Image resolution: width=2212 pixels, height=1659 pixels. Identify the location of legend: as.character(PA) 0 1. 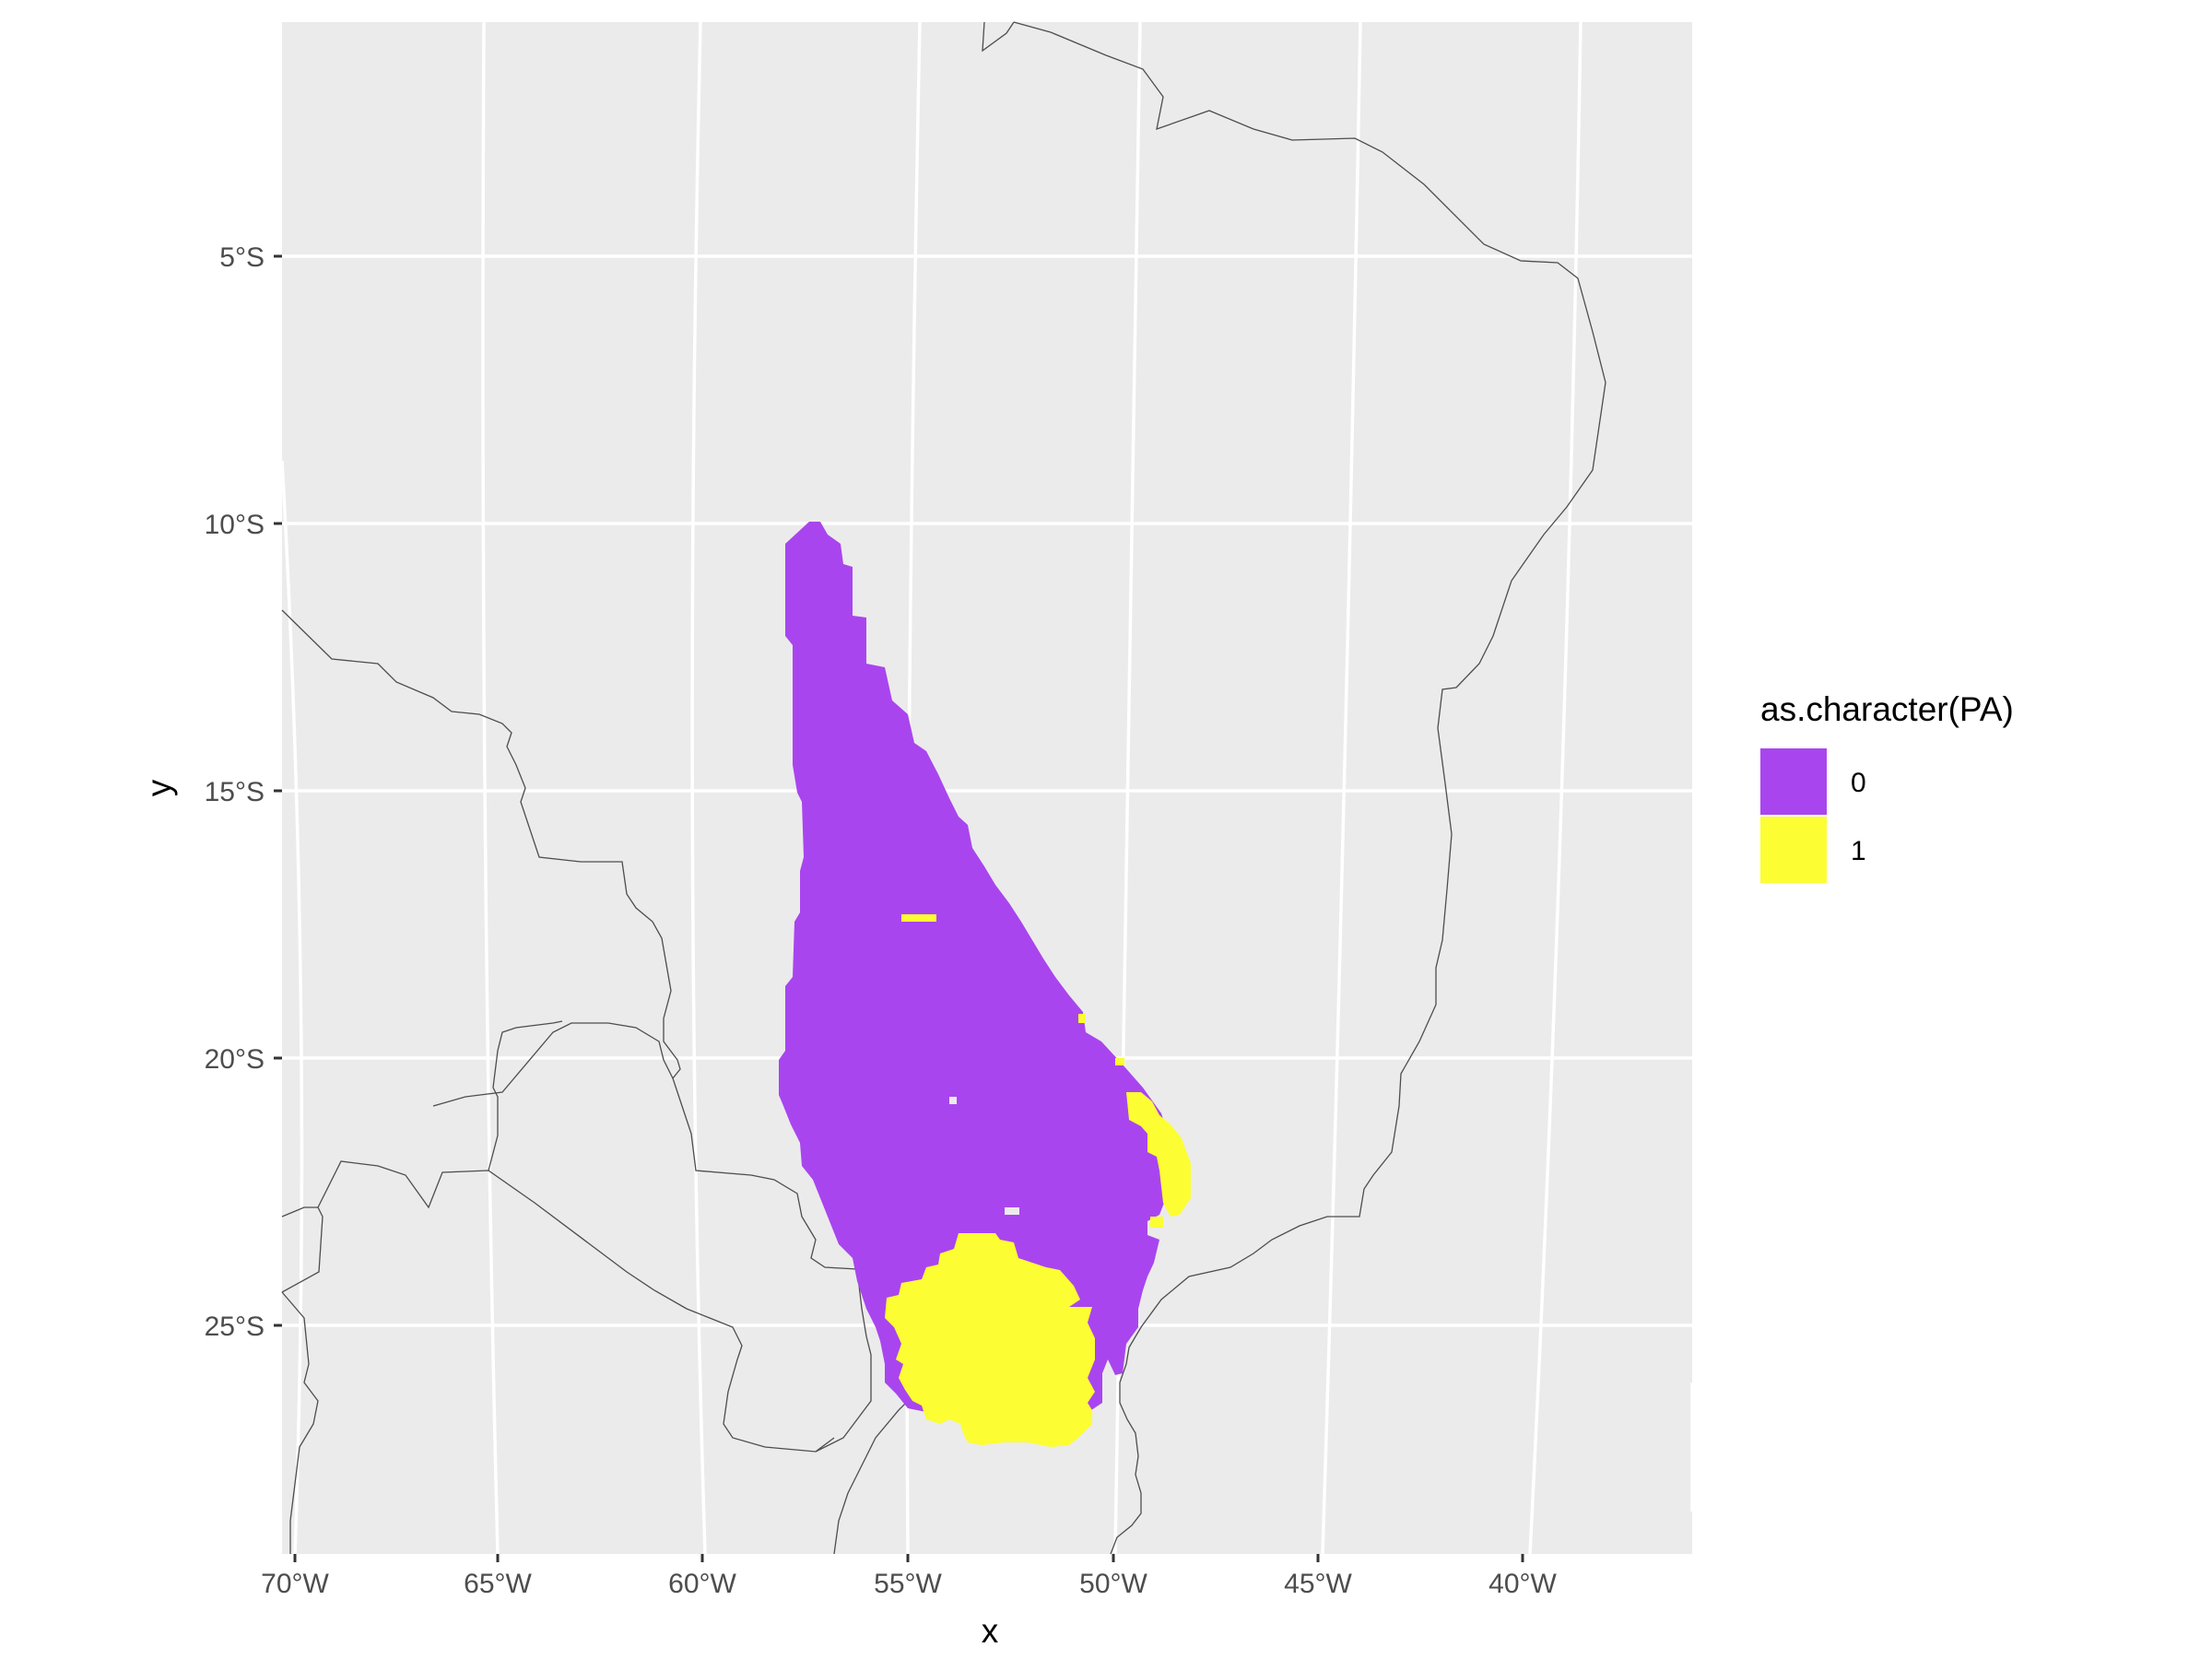
(1887, 786).